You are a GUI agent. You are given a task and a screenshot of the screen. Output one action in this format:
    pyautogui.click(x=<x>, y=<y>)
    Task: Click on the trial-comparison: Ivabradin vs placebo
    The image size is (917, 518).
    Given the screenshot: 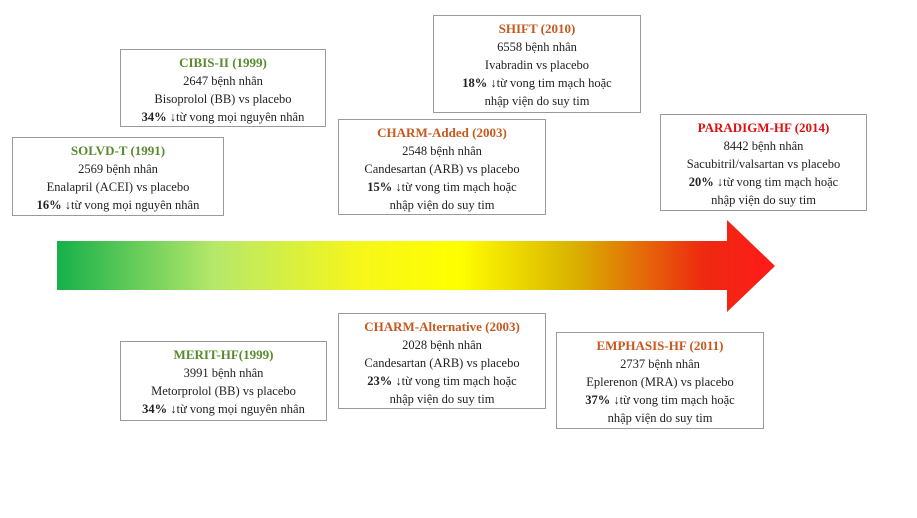 What is the action you would take?
    pyautogui.click(x=537, y=65)
    